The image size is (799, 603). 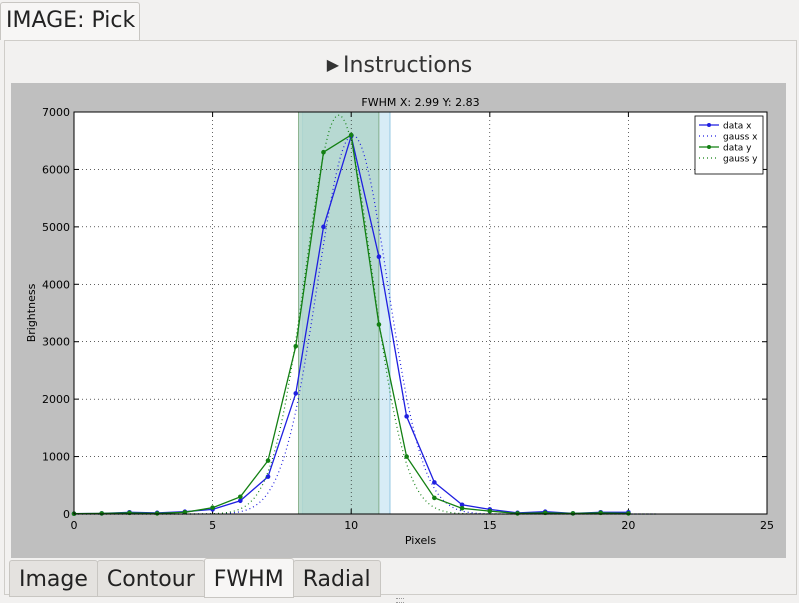 I want to click on legend-marker-data-x, so click(x=709, y=125).